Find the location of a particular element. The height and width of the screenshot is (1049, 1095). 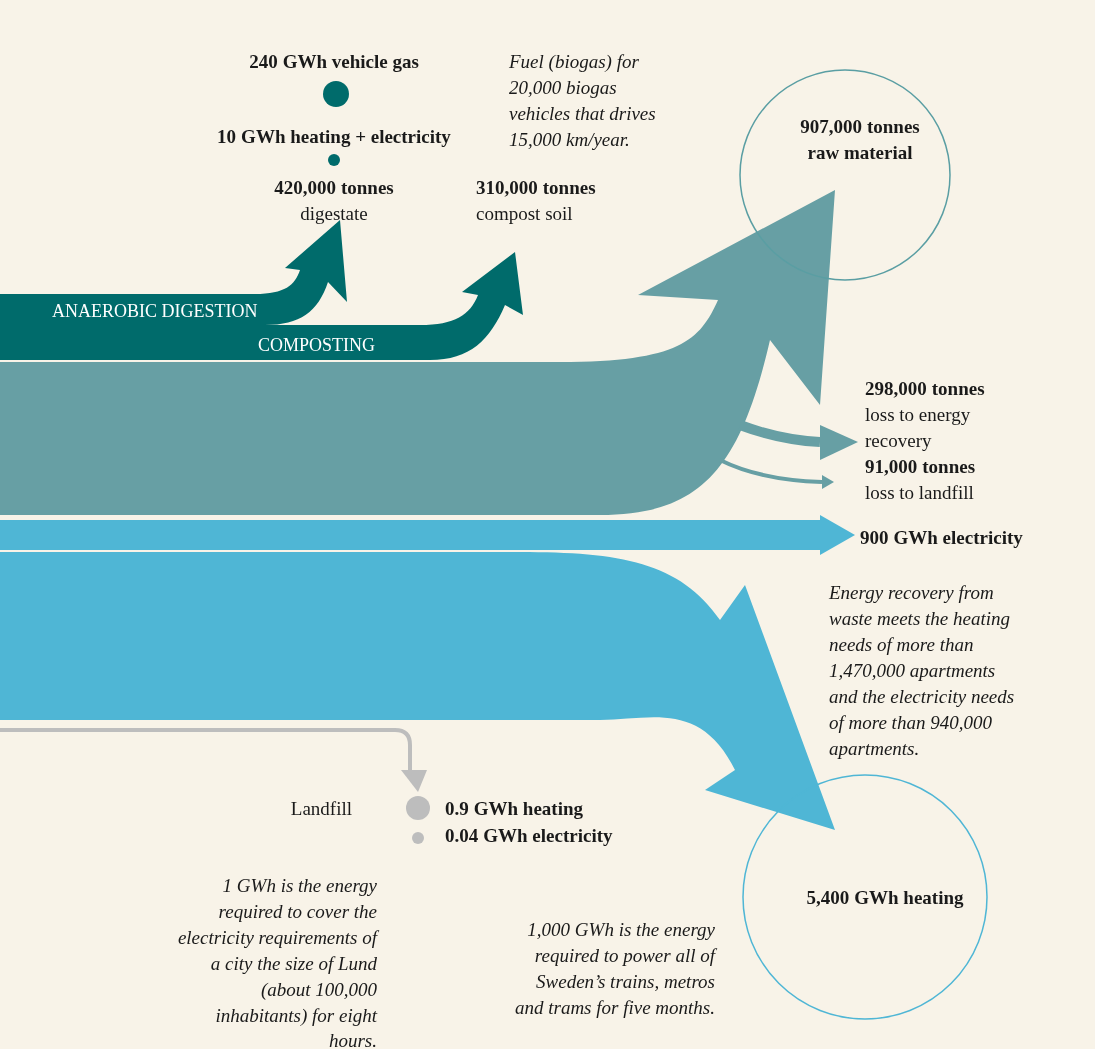

text: digestate is located at coordinates (334, 213).